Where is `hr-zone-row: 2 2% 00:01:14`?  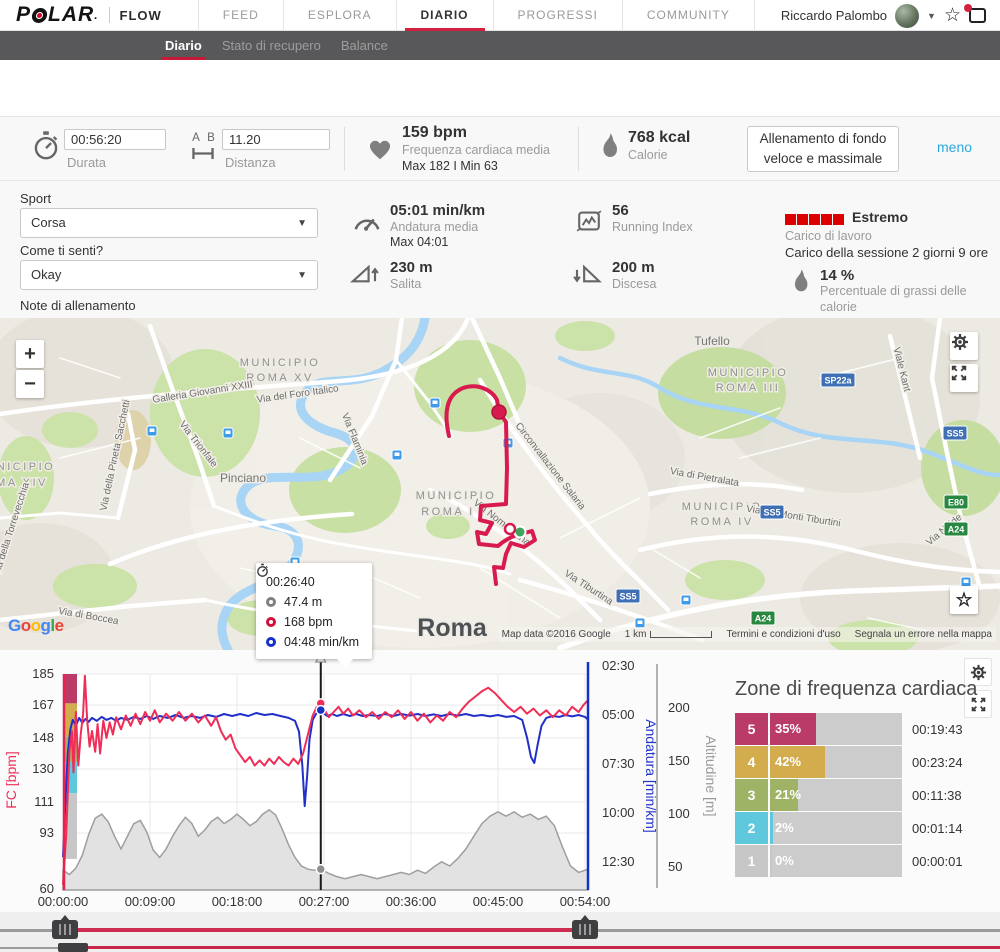
hr-zone-row: 2 2% 00:01:14 is located at coordinates (864, 828).